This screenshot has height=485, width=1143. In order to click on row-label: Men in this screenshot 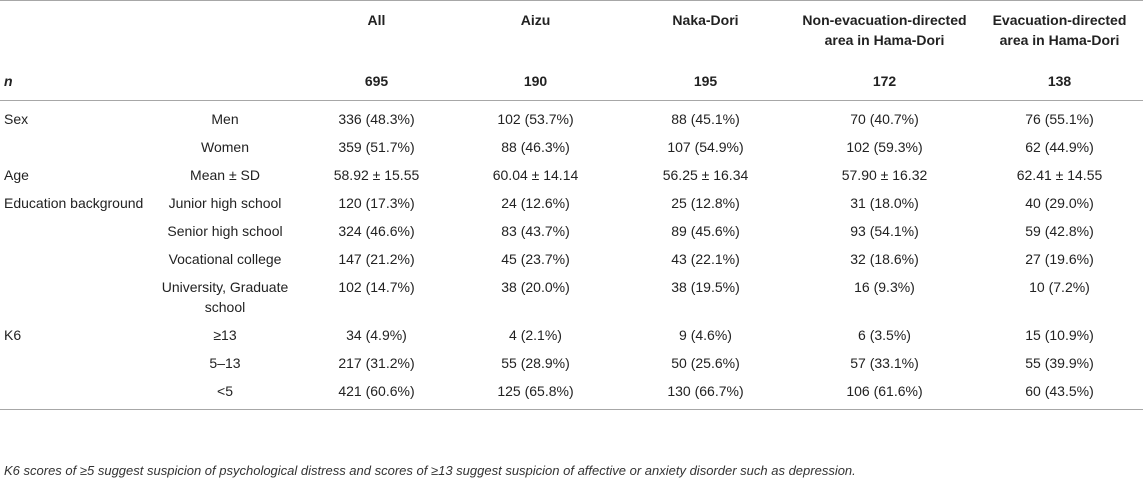, I will do `click(225, 119)`.